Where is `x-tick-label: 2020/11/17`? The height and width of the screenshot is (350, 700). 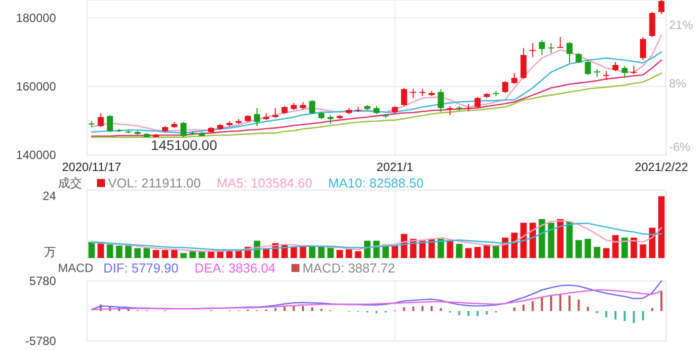 x-tick-label: 2020/11/17 is located at coordinates (92, 167).